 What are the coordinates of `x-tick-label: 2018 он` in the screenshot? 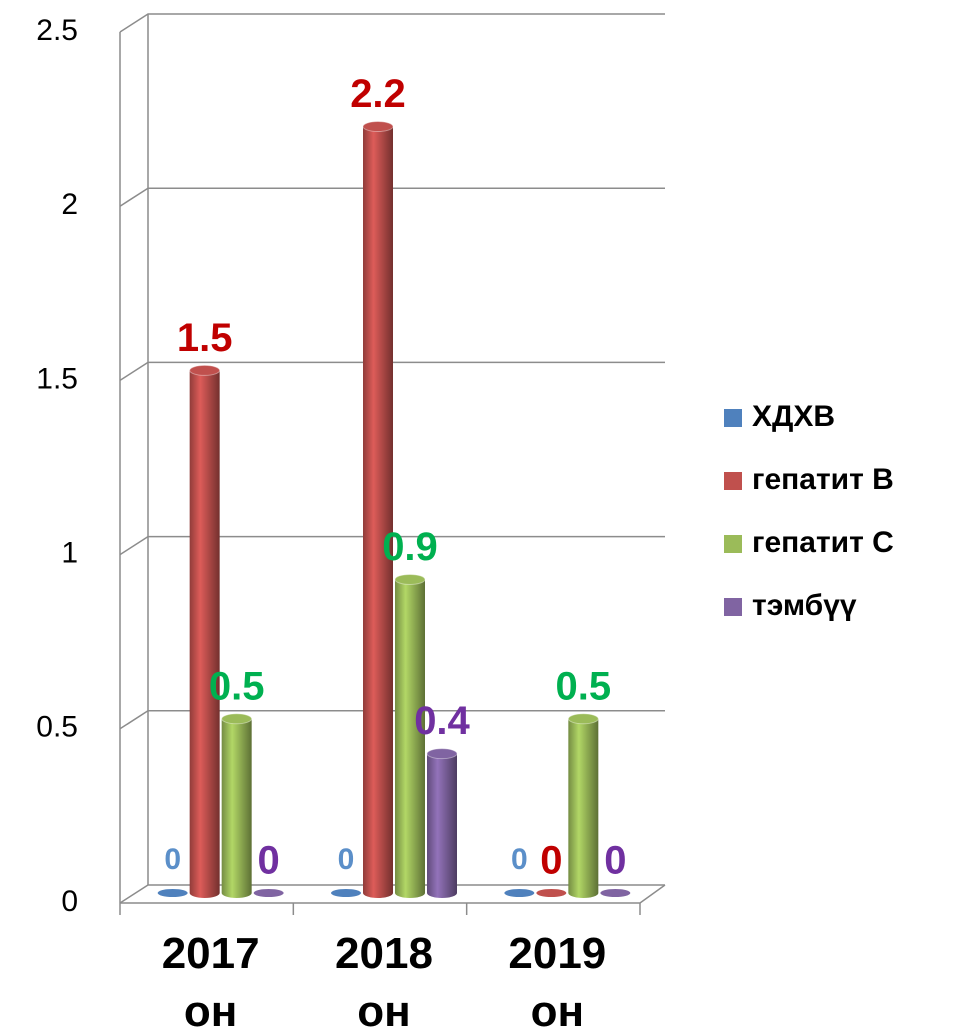 It's located at (384, 982).